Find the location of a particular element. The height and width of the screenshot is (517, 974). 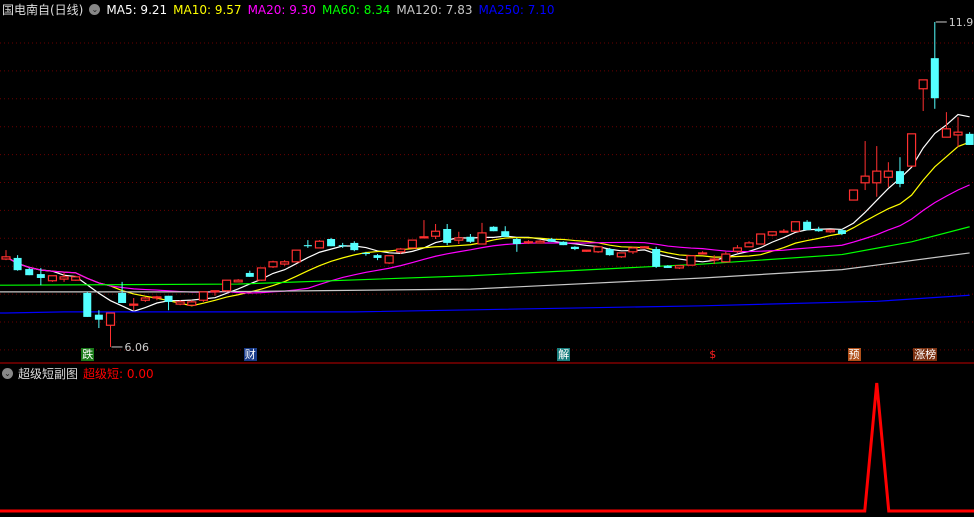

event-marker: 预 is located at coordinates (854, 354).